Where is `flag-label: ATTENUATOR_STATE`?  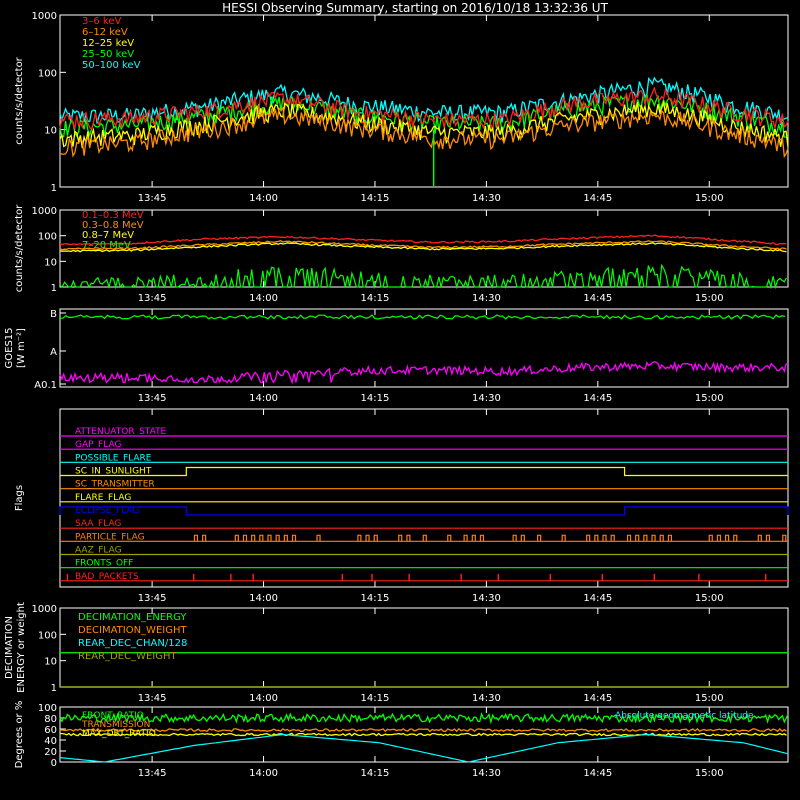
flag-label: ATTENUATOR_STATE is located at coordinates (121, 432).